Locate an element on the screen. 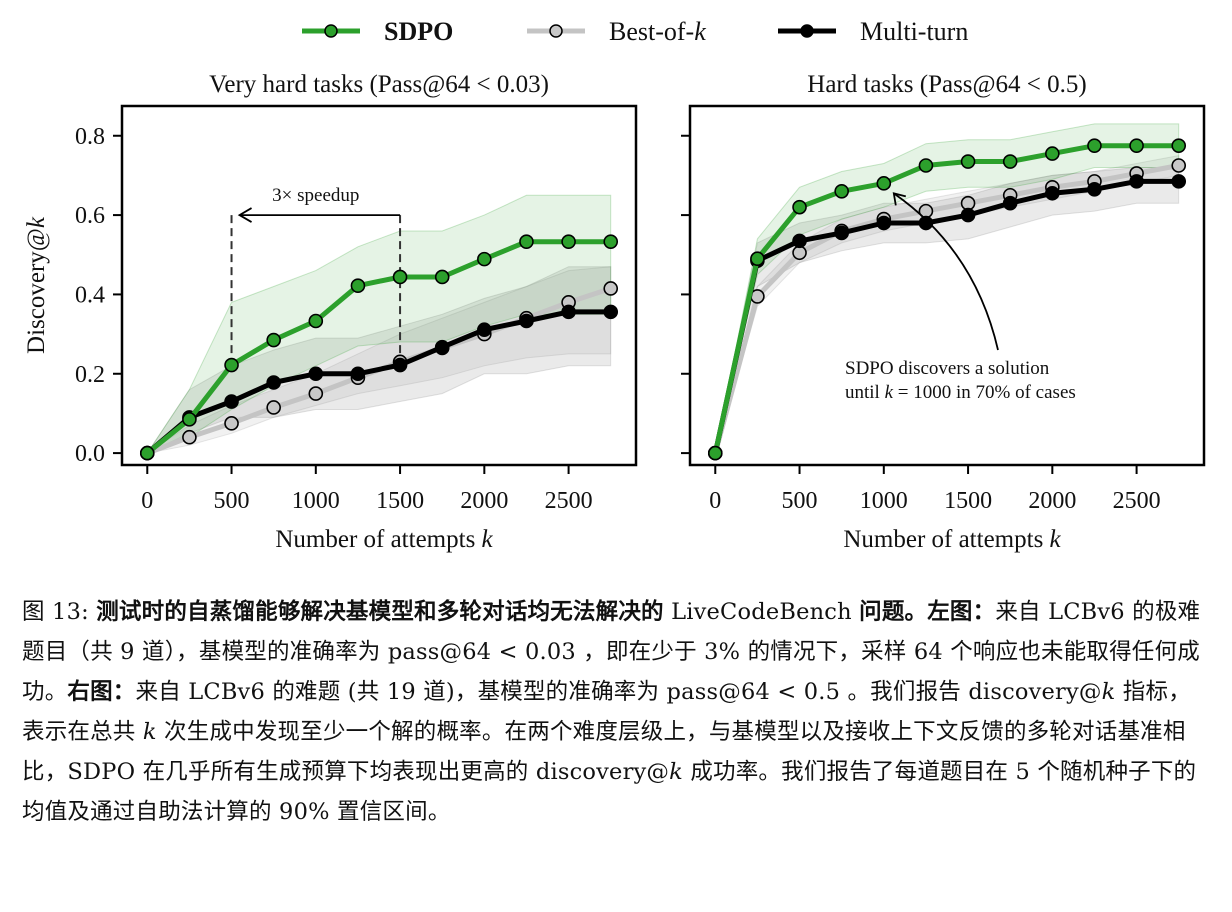  caption-k-3: k is located at coordinates (676, 772).